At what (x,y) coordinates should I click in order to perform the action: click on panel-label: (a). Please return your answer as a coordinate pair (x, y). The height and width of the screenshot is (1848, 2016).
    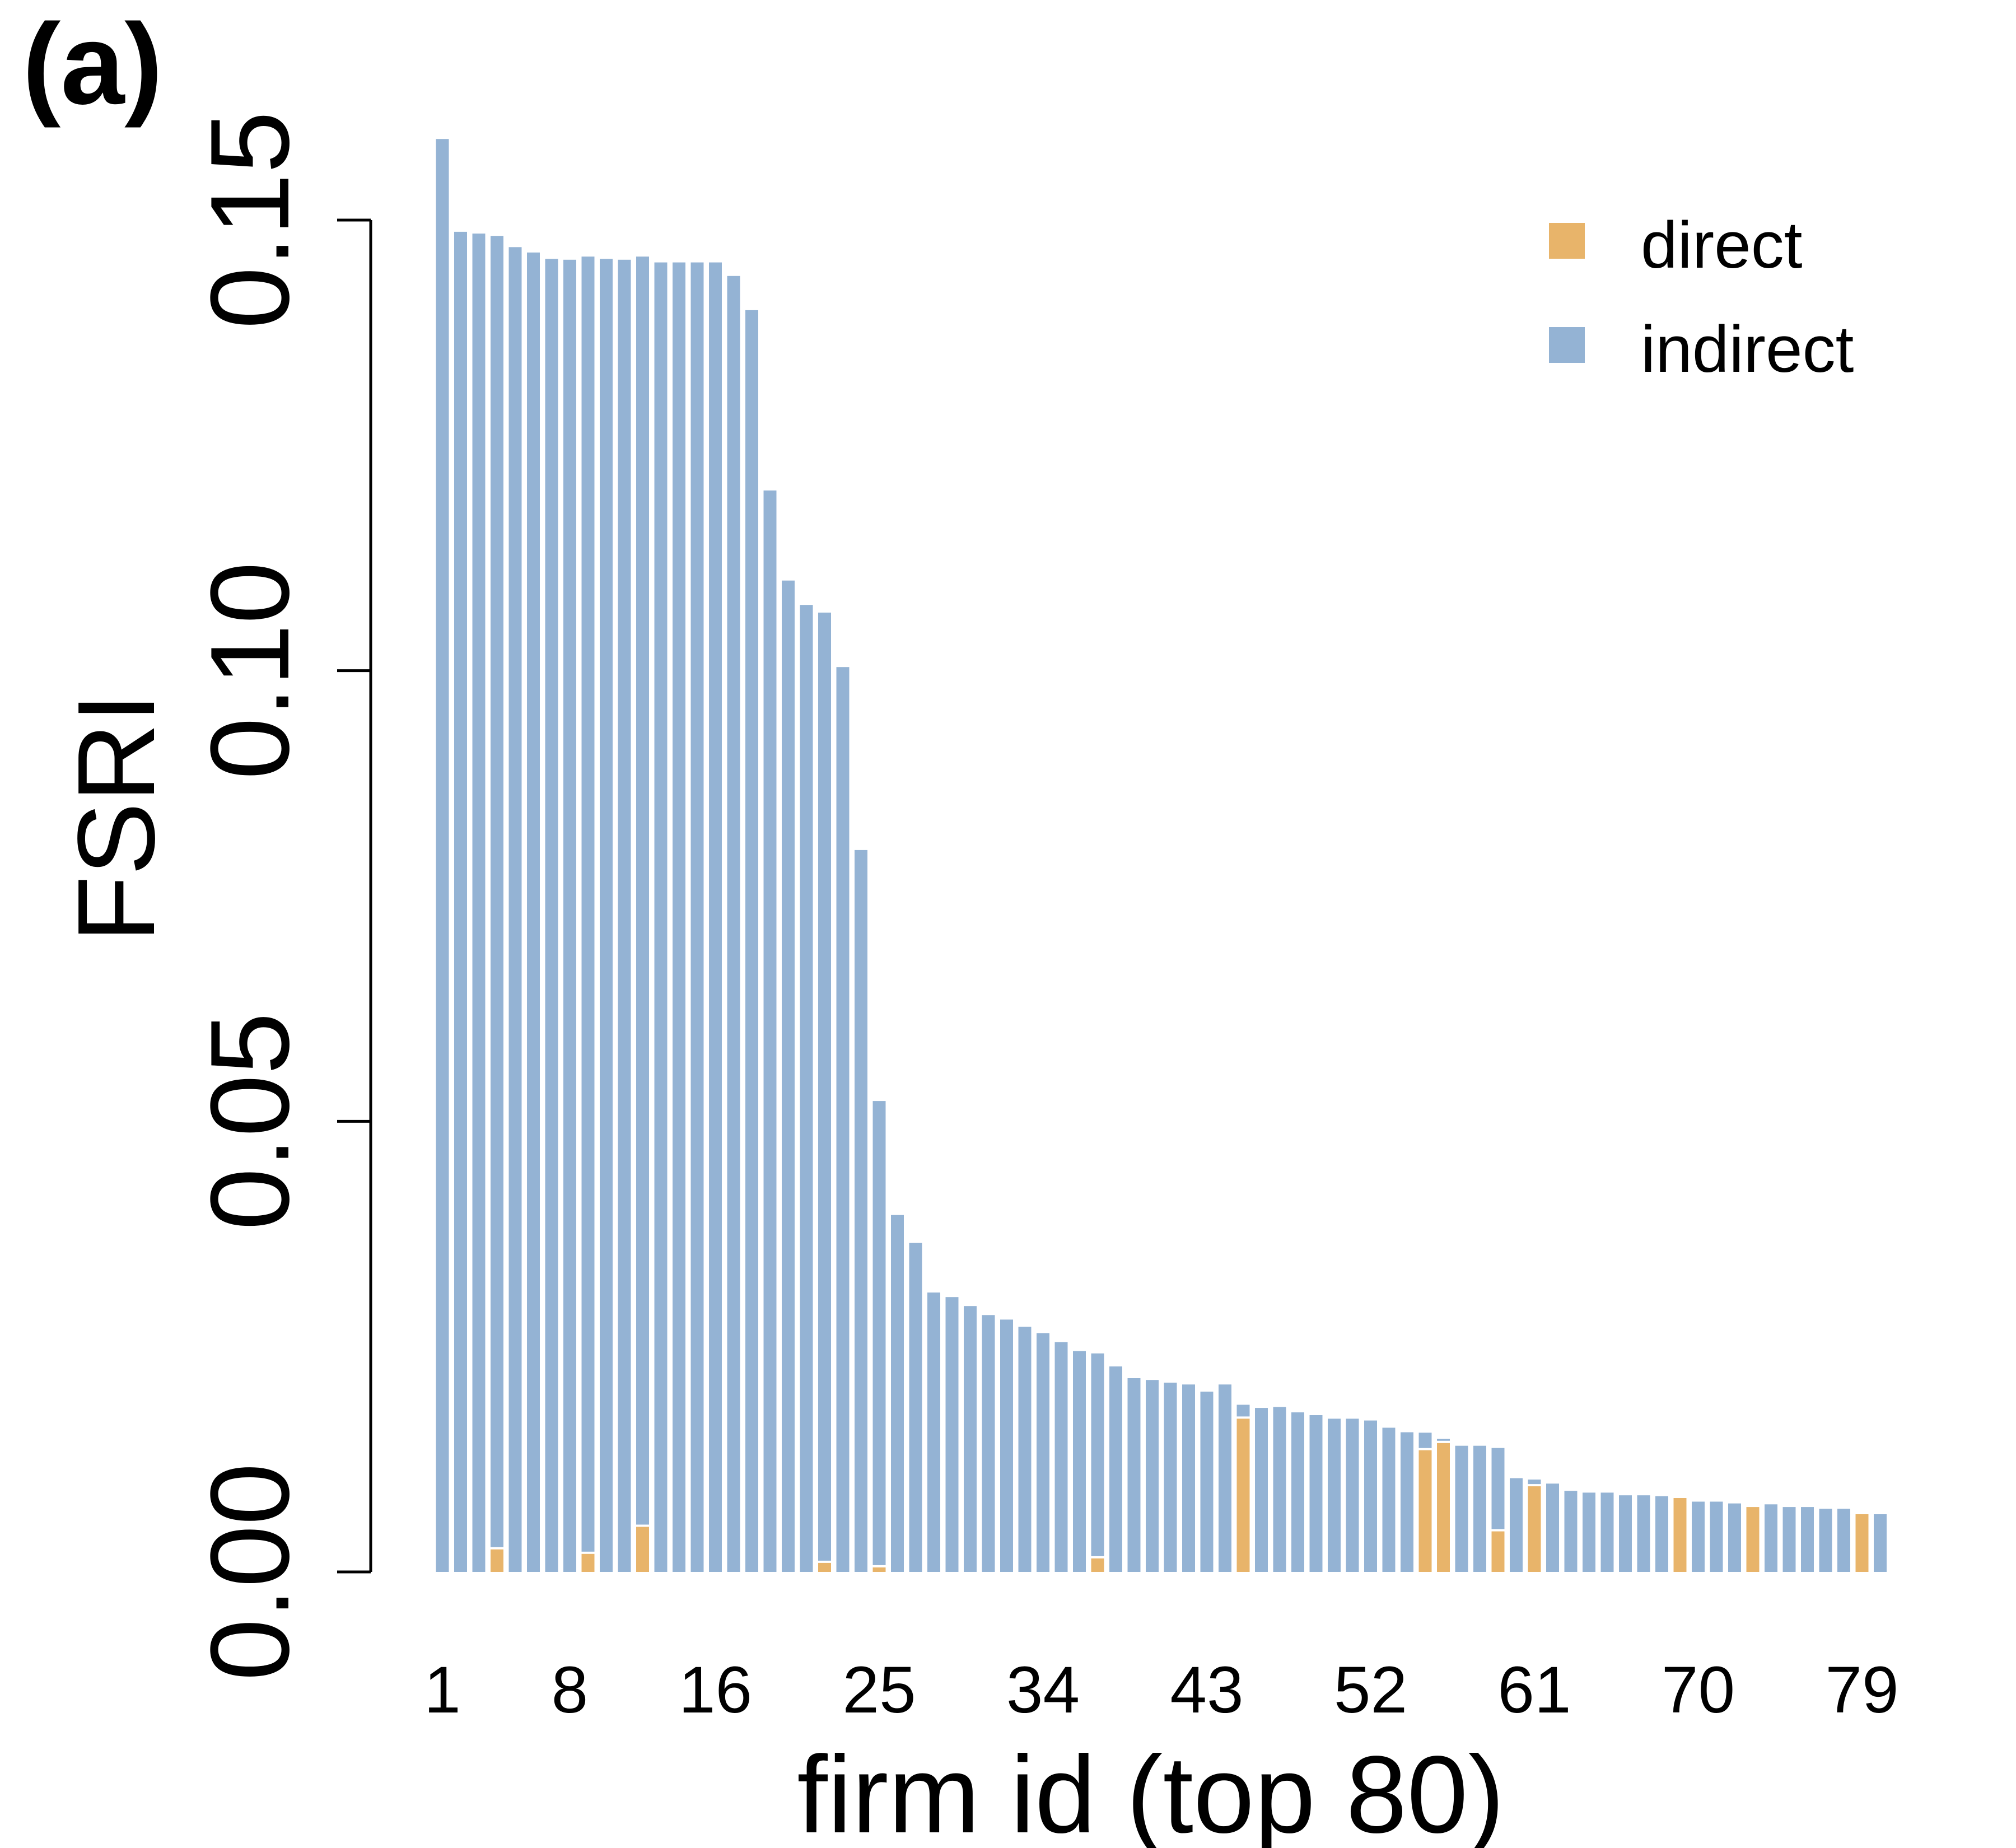
    Looking at the image, I should click on (93, 64).